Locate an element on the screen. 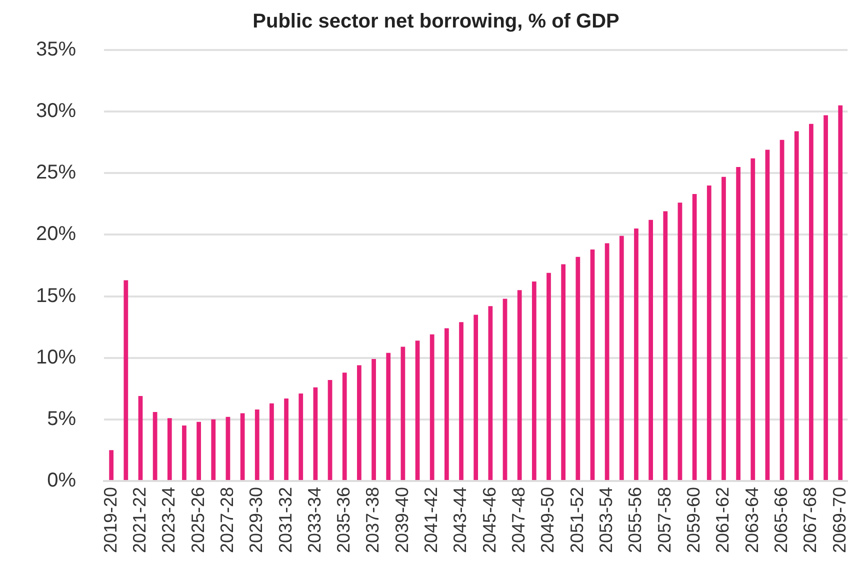 This screenshot has height=563, width=868. x-tick-label: 2021-22 is located at coordinates (139, 520).